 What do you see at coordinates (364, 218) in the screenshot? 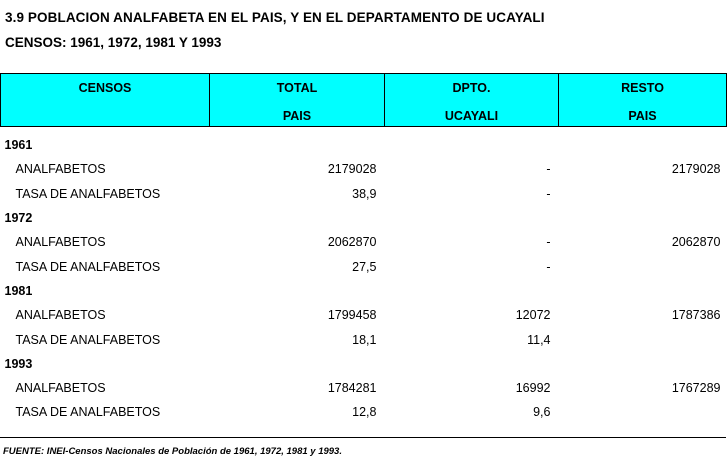
I see `year-row: 1972` at bounding box center [364, 218].